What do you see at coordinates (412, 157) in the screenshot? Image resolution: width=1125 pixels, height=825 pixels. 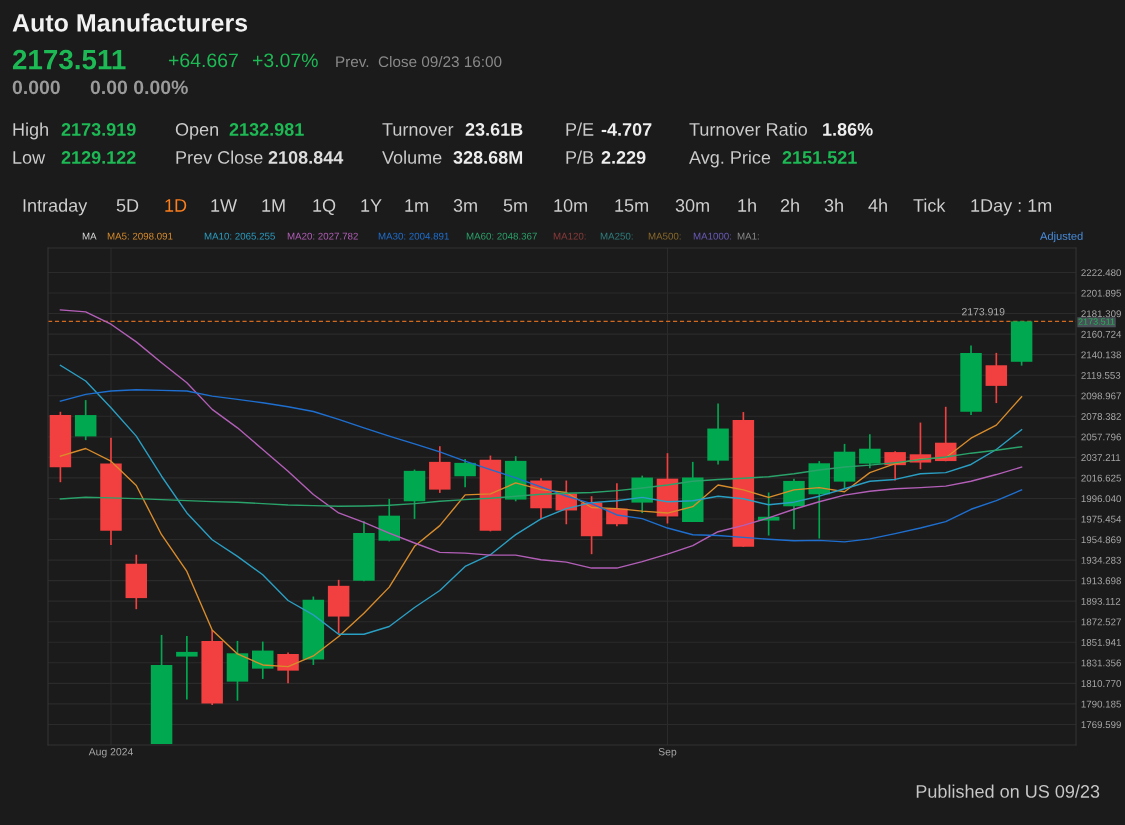 I see `text: Volume` at bounding box center [412, 157].